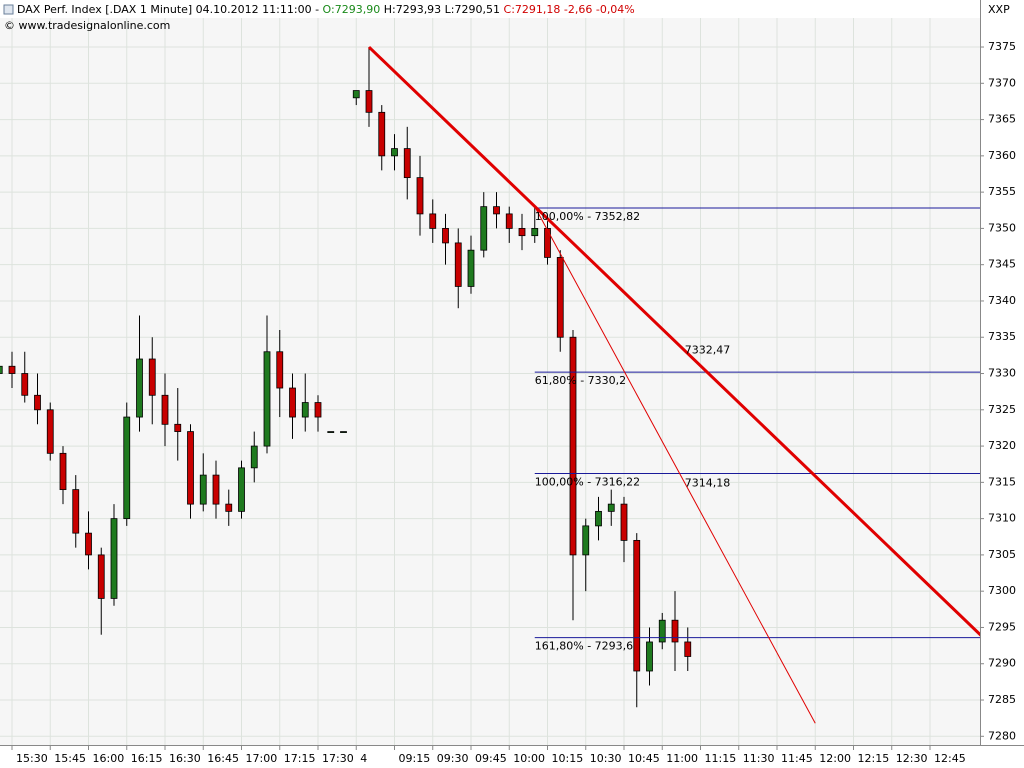 This screenshot has height=768, width=1024. Describe the element at coordinates (587, 216) in the screenshot. I see `fib-label: 100,00% - 7352,82` at that location.